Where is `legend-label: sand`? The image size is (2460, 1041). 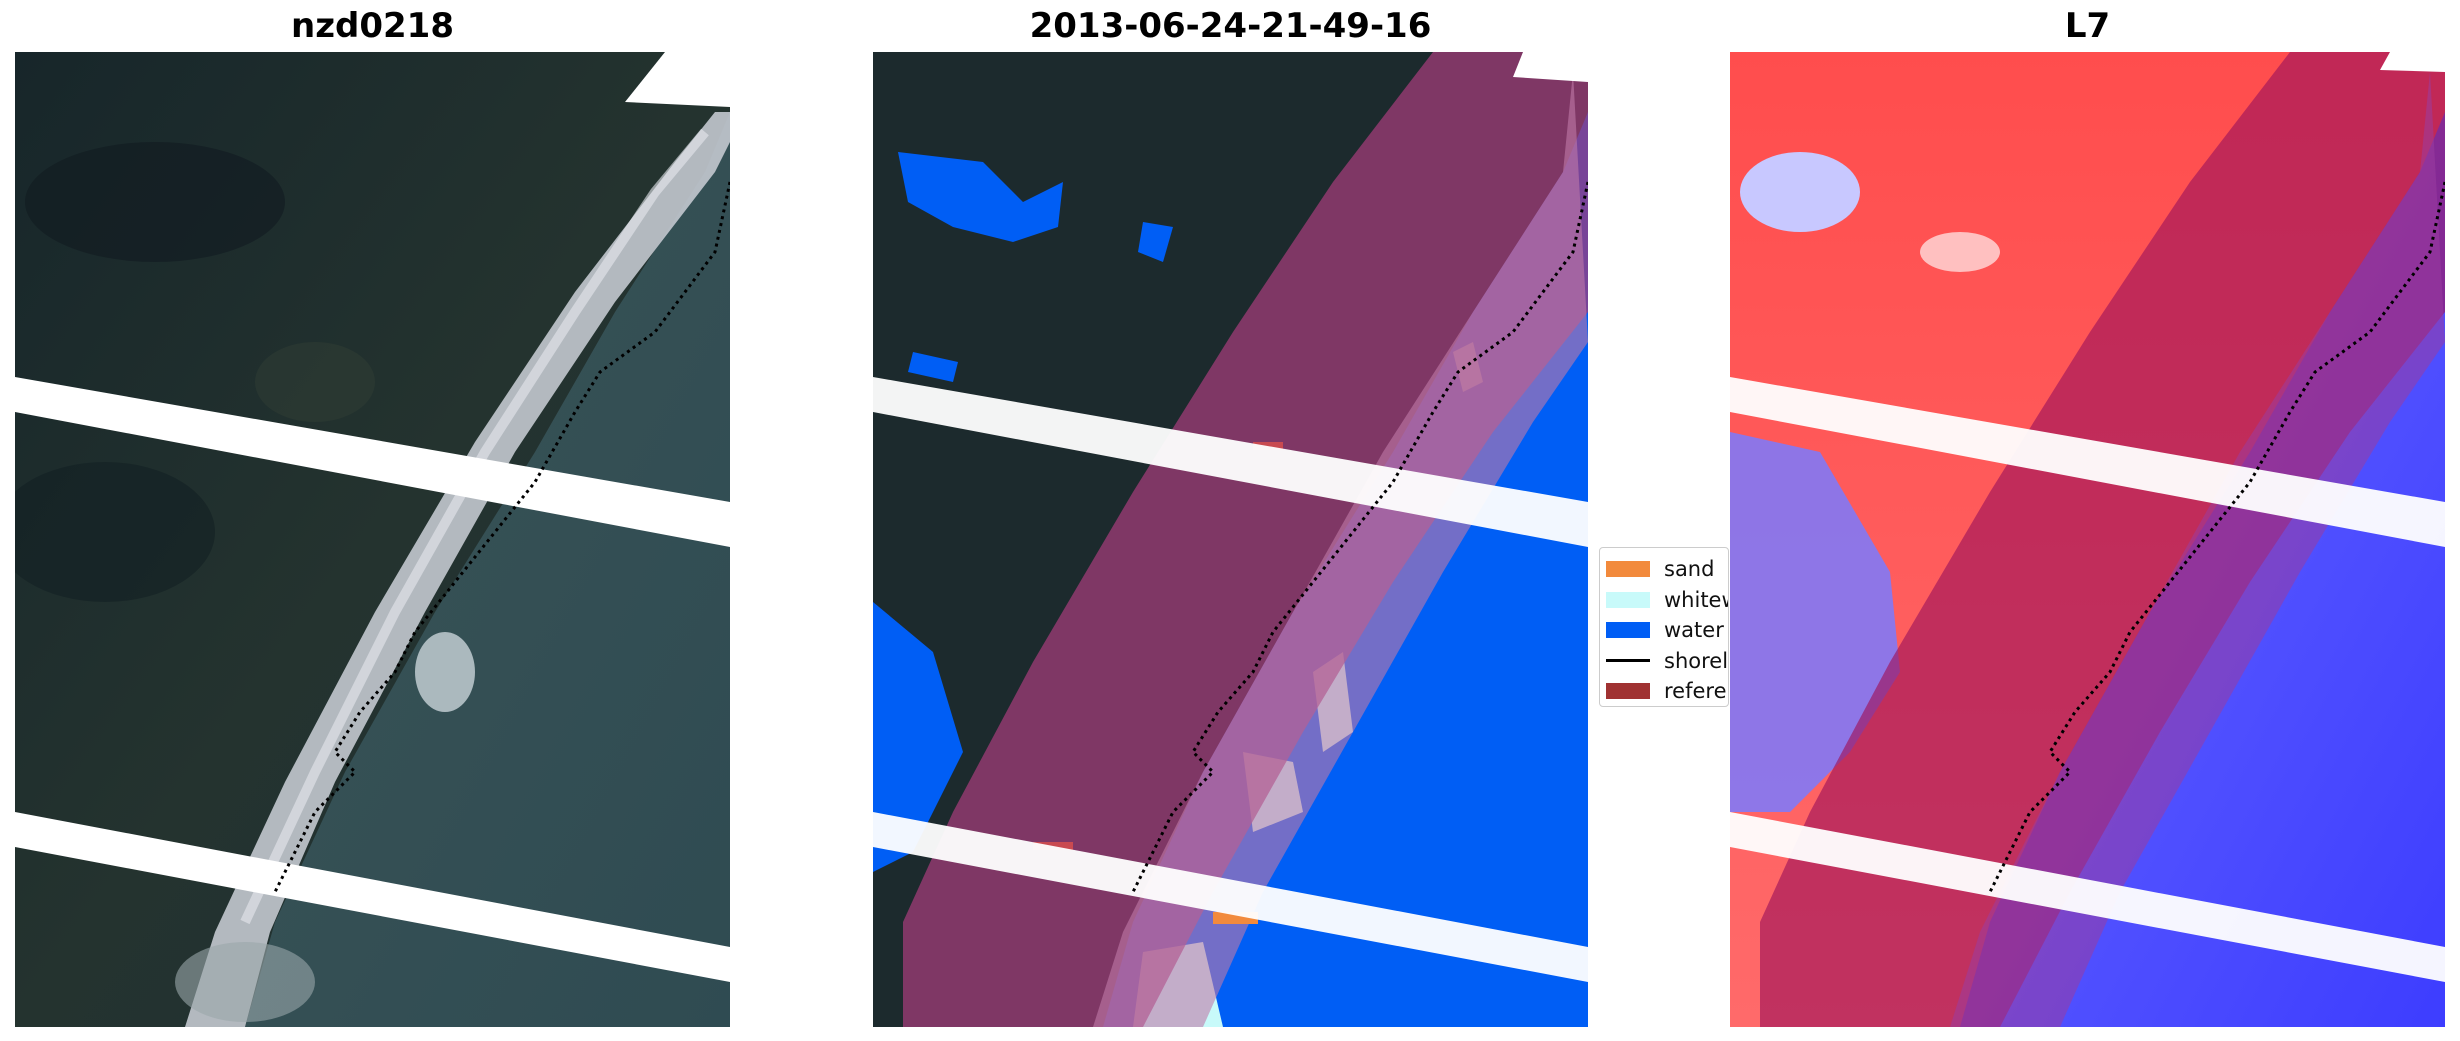 legend-label: sand is located at coordinates (1689, 569).